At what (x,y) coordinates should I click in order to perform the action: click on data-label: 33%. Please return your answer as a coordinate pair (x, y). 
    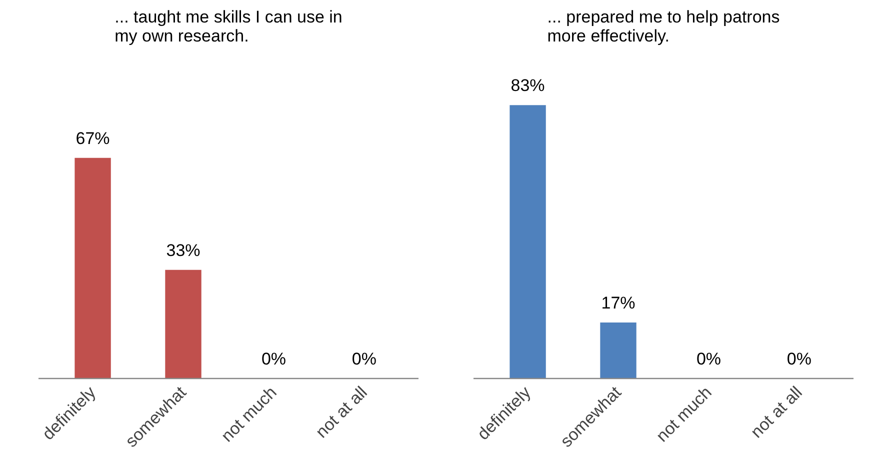
    Looking at the image, I should click on (183, 250).